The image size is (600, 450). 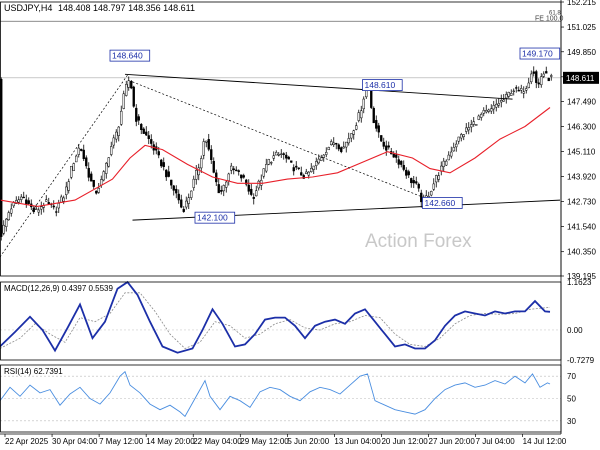 I want to click on macd-tick-label: 0.00, so click(x=575, y=330).